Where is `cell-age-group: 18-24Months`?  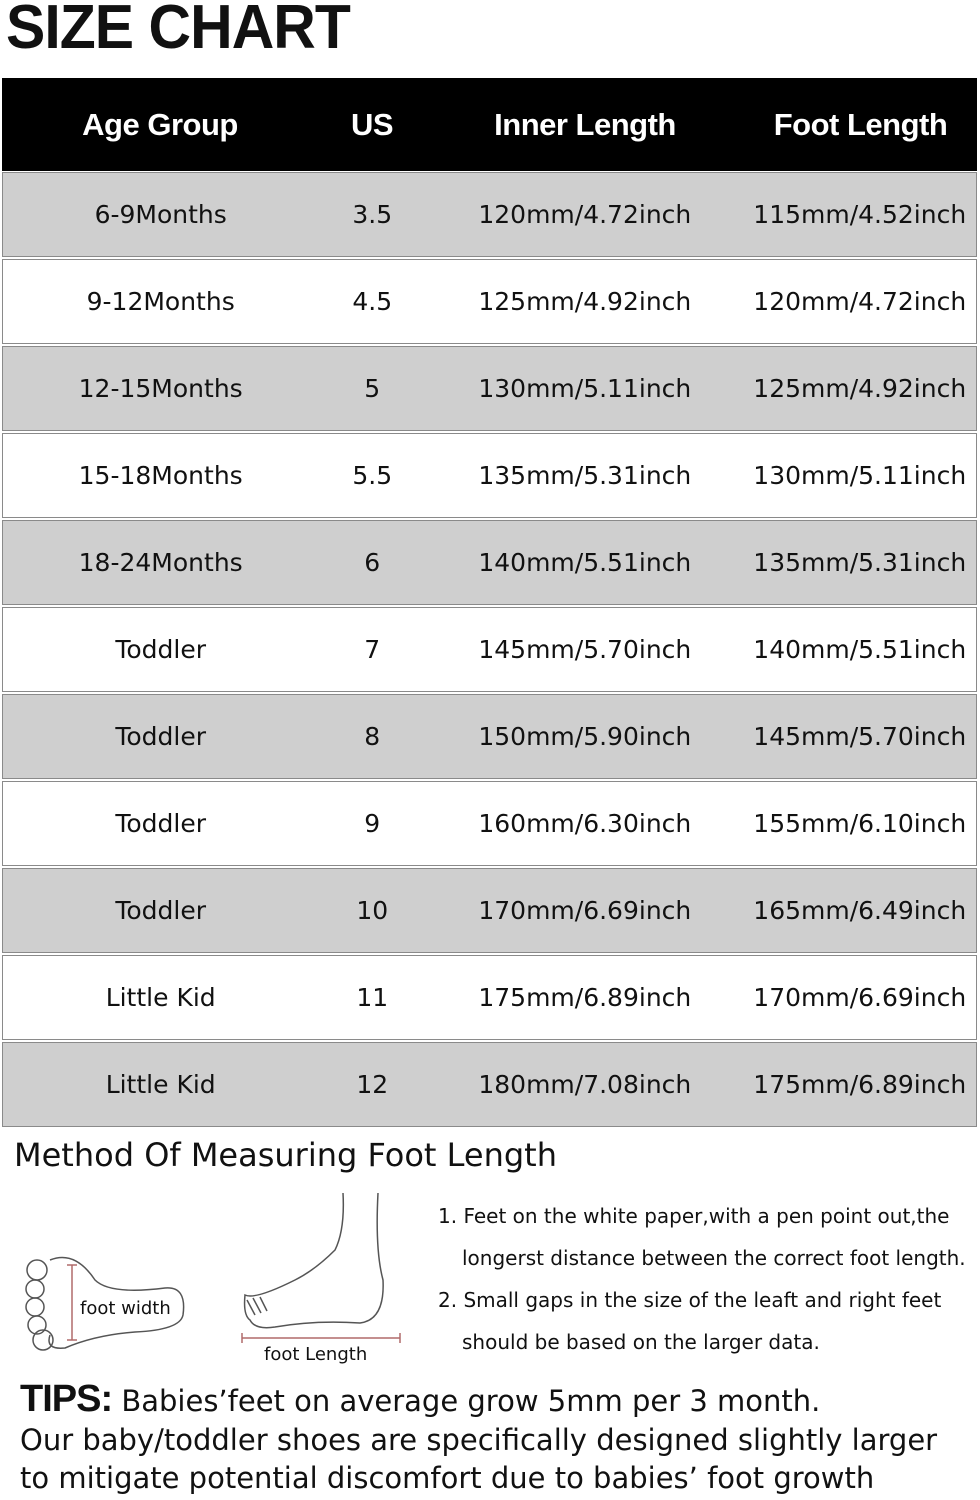 cell-age-group: 18-24Months is located at coordinates (160, 562).